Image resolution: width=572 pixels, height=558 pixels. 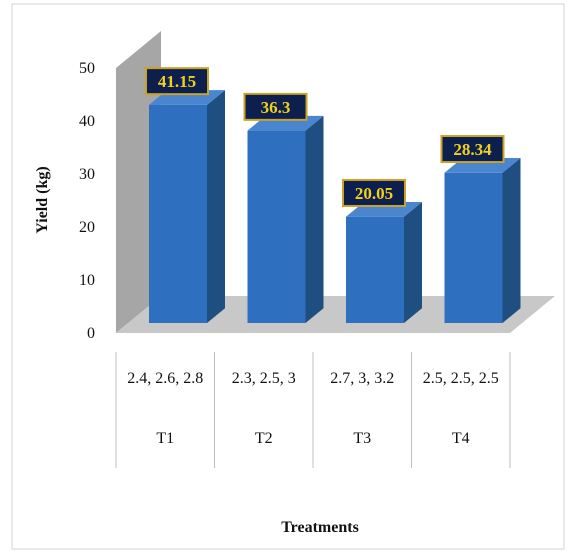 I want to click on y-tick-label: 30, so click(x=87, y=174).